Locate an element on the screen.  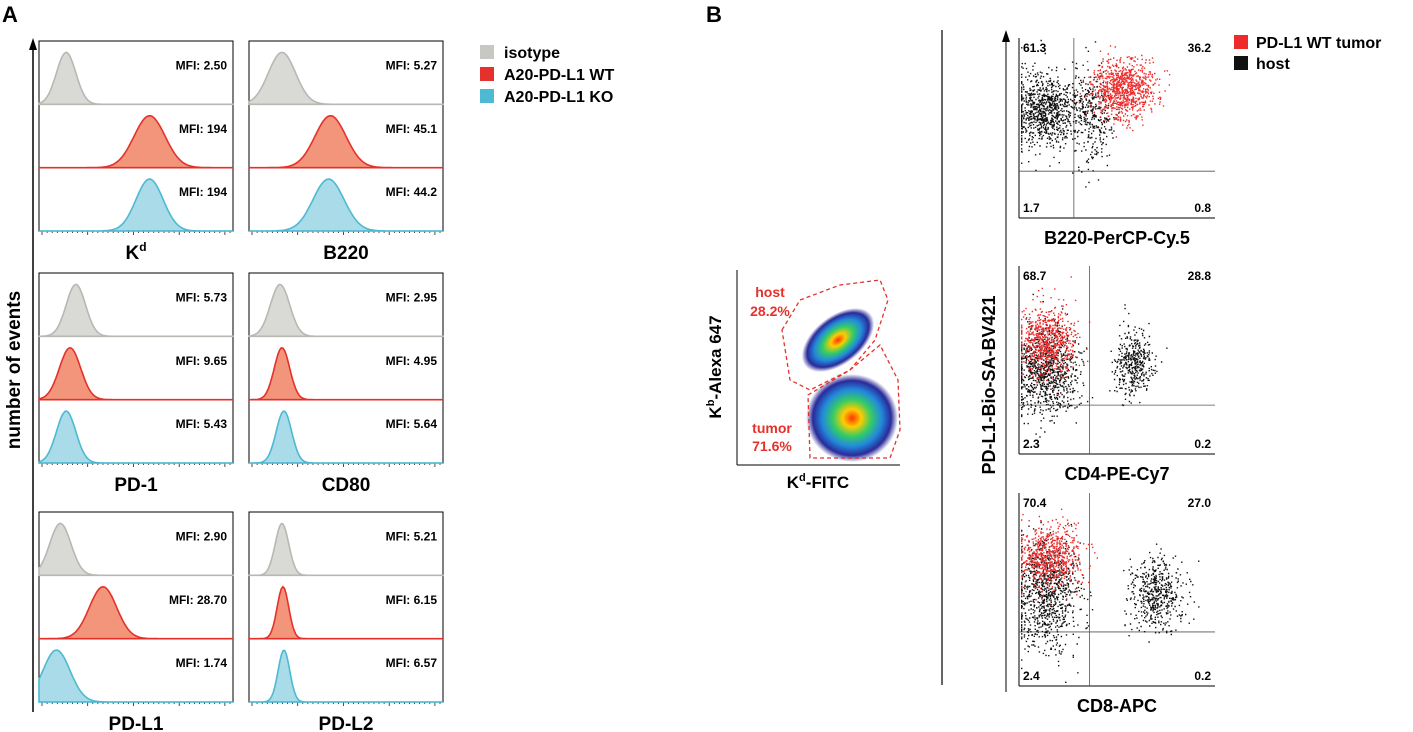
mfi-label: MFI: 2.50 is located at coordinates (202, 66).